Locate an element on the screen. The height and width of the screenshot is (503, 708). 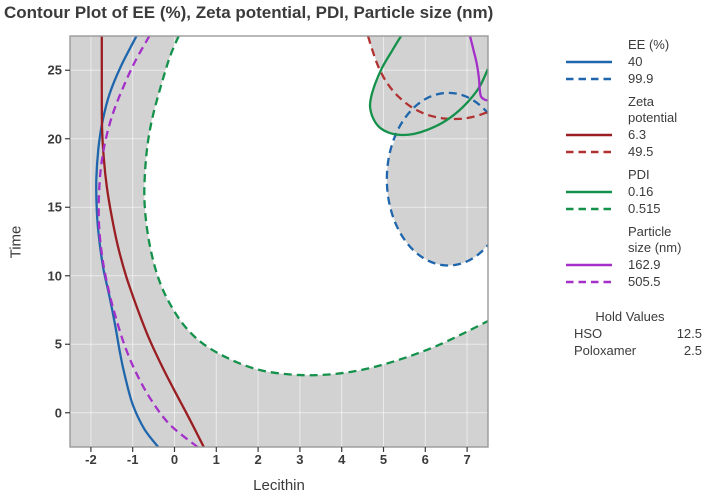
legend-group-particle-size-nm-: Particle size (nm) 162.9 505.5 is located at coordinates (636, 257).